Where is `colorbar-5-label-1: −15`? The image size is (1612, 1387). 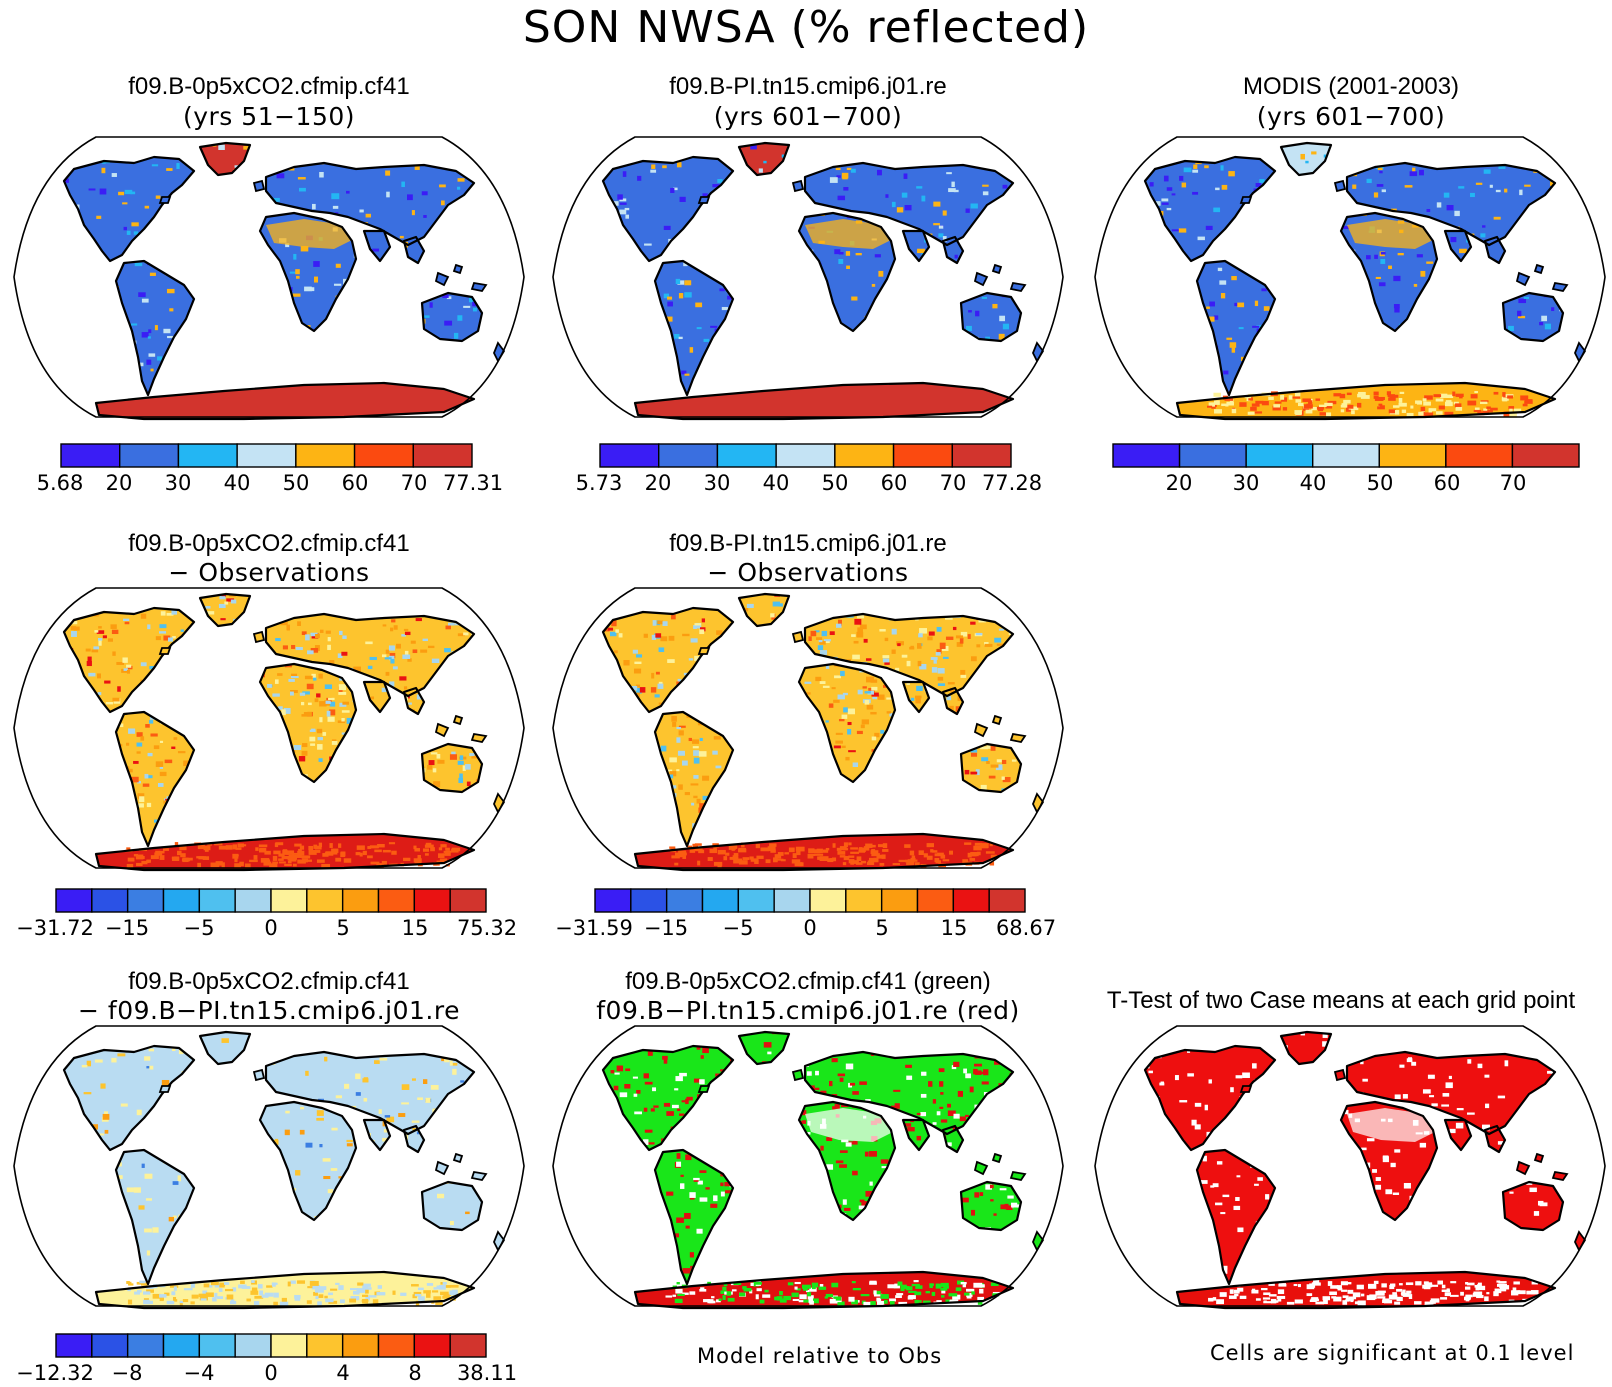 colorbar-5-label-1: −15 is located at coordinates (666, 928).